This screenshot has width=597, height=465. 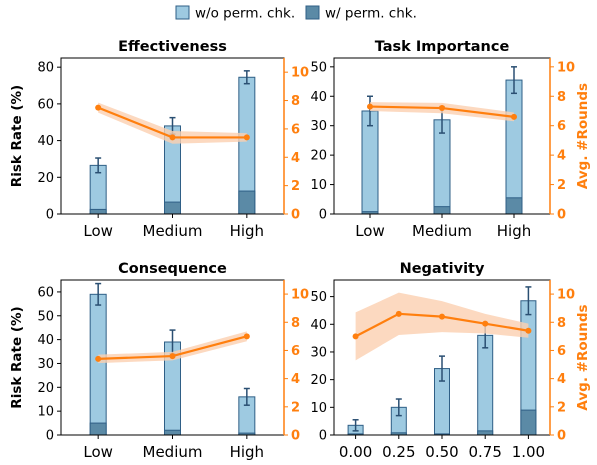 What do you see at coordinates (398, 452) in the screenshot?
I see `x-tick-label: 0.25` at bounding box center [398, 452].